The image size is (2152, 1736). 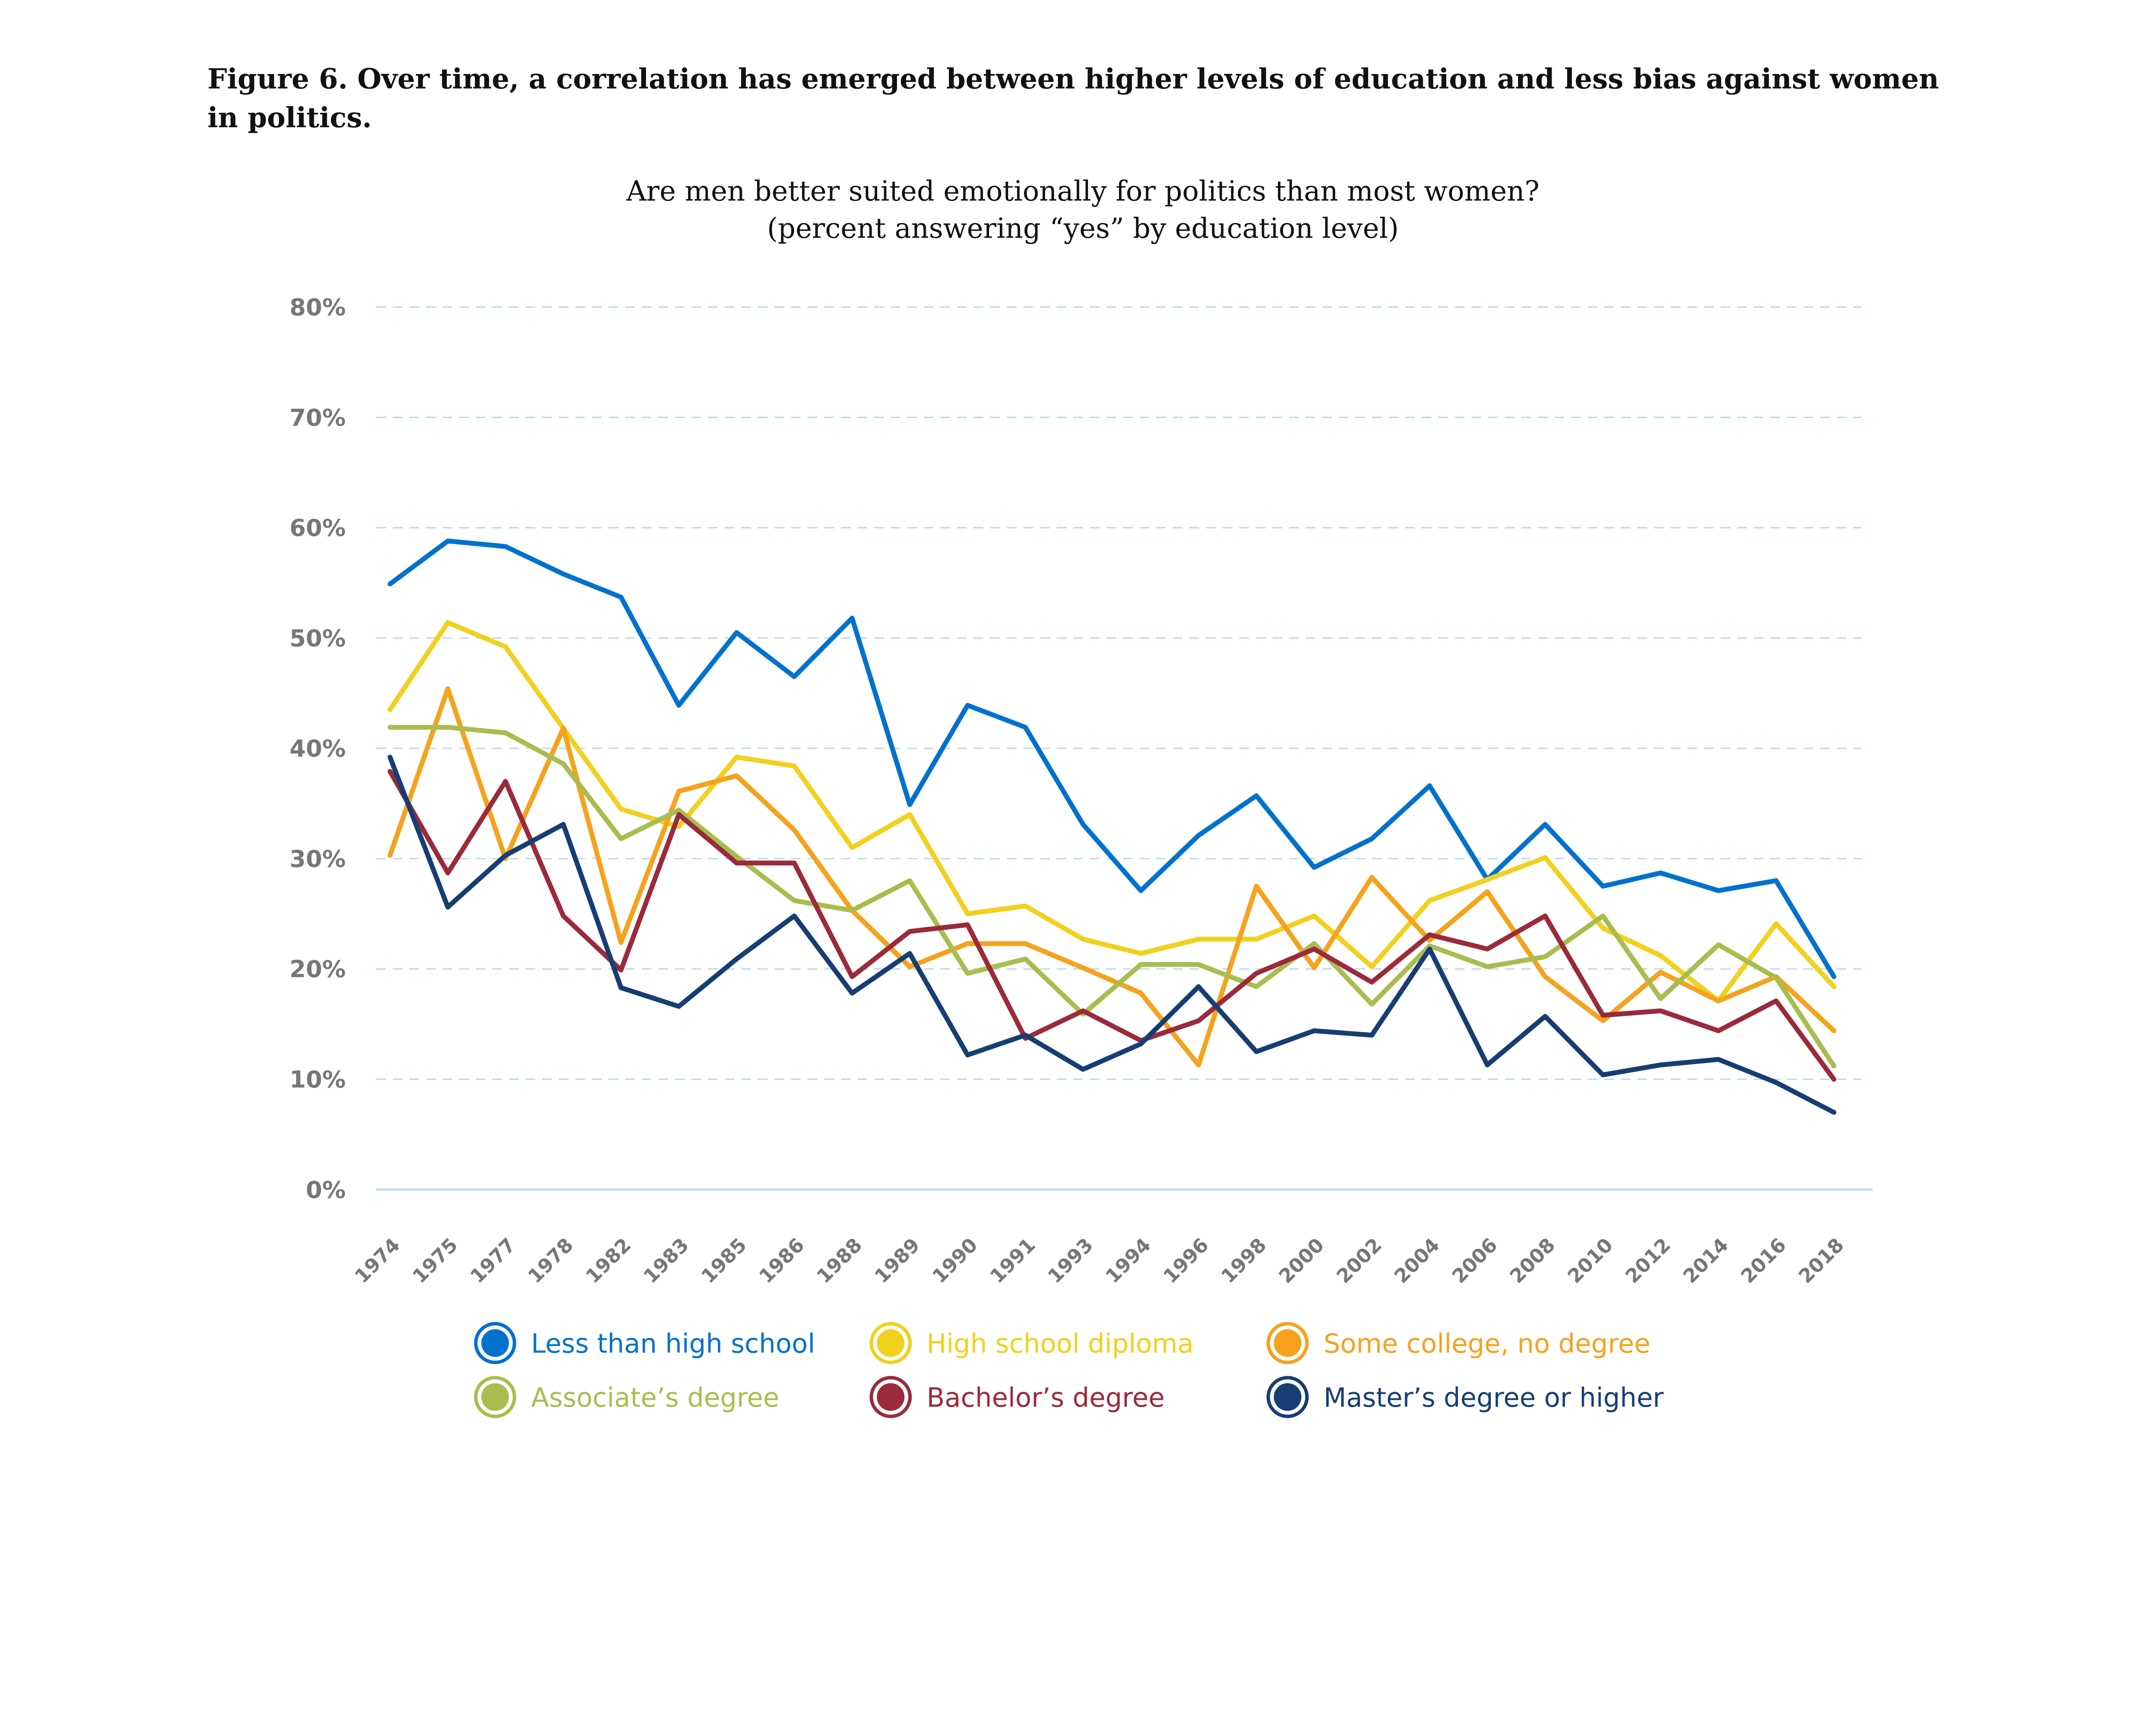 What do you see at coordinates (1128, 1261) in the screenshot?
I see `x-tick-label: 1994` at bounding box center [1128, 1261].